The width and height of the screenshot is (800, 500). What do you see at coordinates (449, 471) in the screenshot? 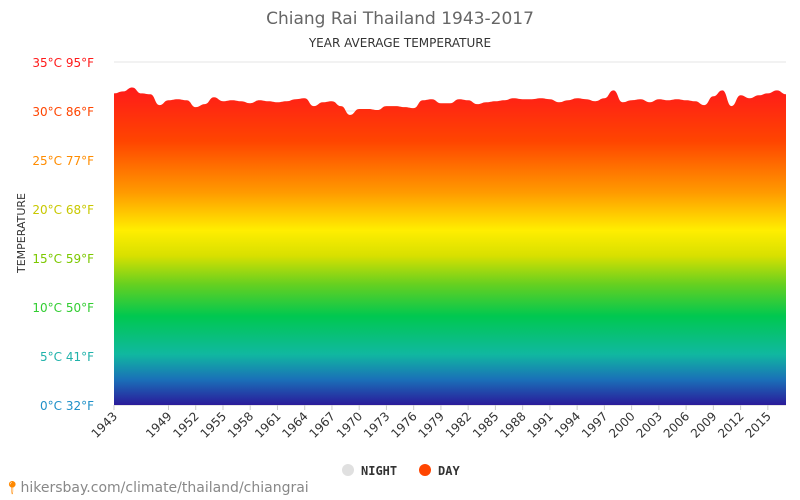
I see `legend-day-label: DAY` at bounding box center [449, 471].